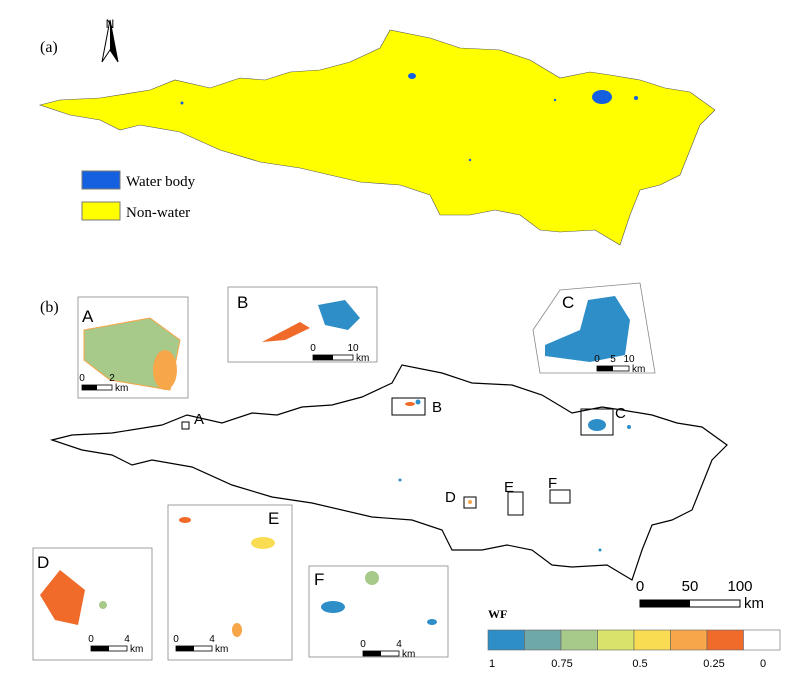  What do you see at coordinates (613, 359) in the screenshot?
I see `scale-label: 5` at bounding box center [613, 359].